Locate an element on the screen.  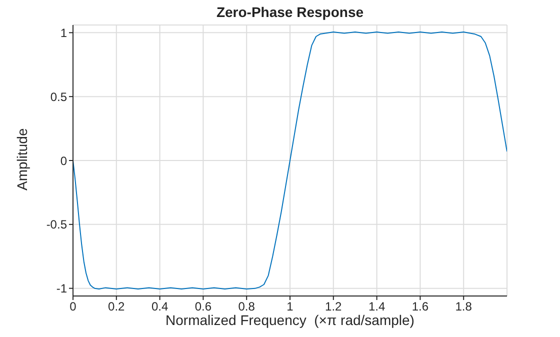
chart-title: Zero-Phase Response is located at coordinates (290, 12).